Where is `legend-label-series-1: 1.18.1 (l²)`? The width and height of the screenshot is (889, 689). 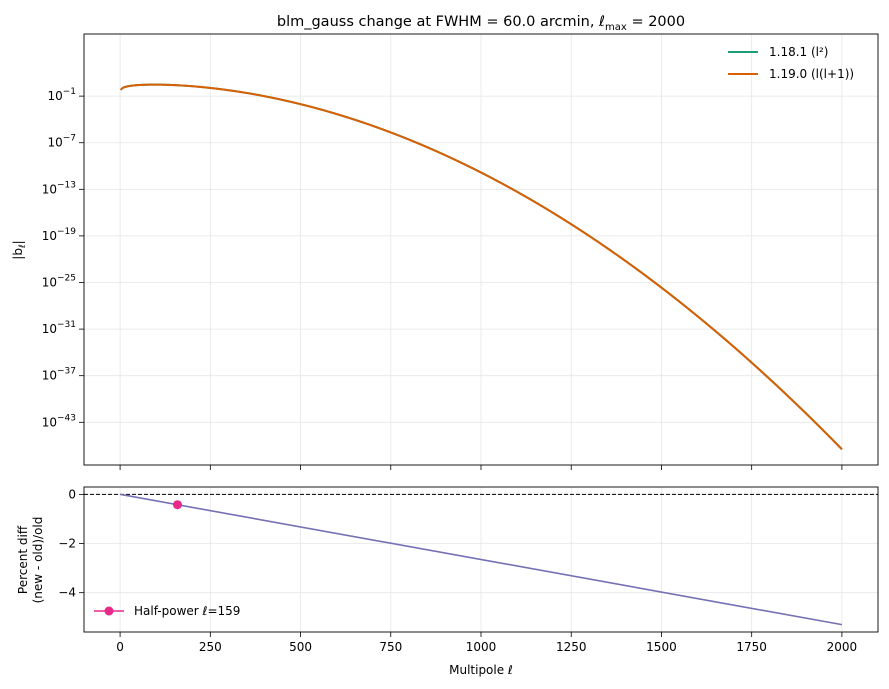
legend-label-series-1: 1.18.1 (l²) is located at coordinates (799, 52).